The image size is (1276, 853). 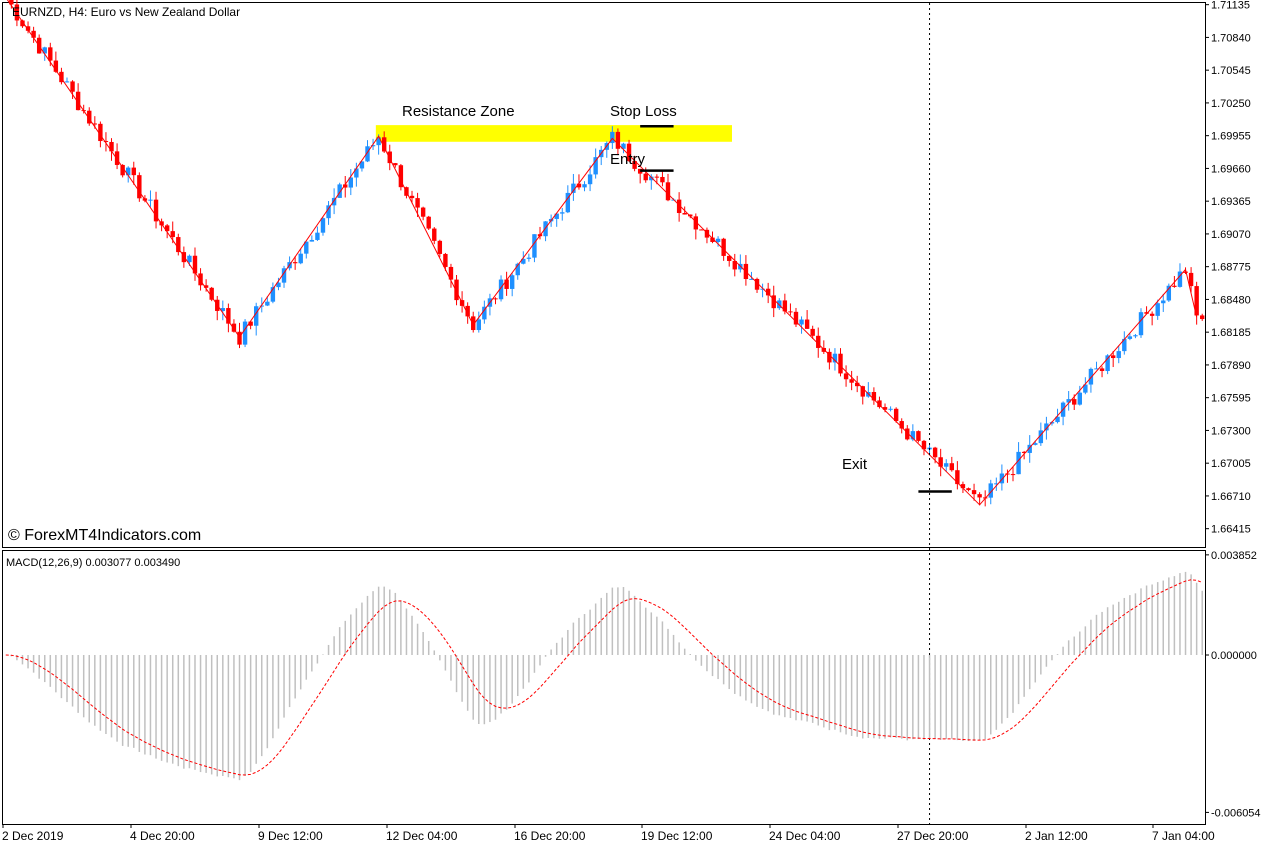 I want to click on chart-title: EURNZD, H4: Euro vs New Zealand Dollar, so click(x=126, y=12).